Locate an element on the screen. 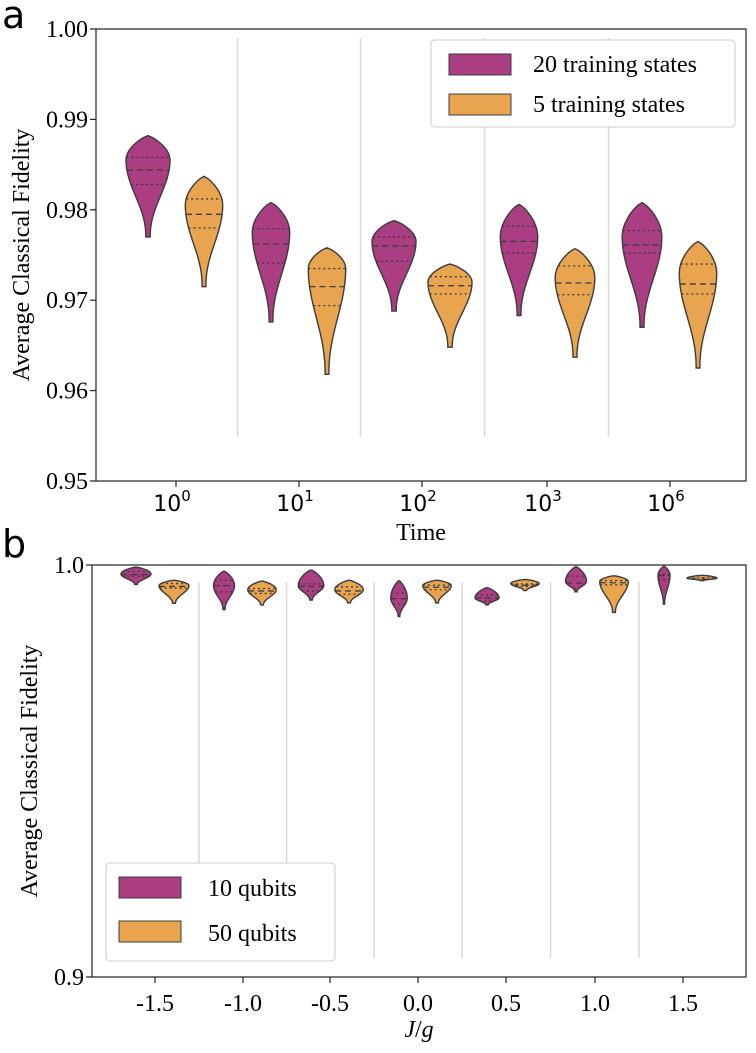 This screenshot has height=1053, width=756. x-tick-label: 103 is located at coordinates (543, 502).